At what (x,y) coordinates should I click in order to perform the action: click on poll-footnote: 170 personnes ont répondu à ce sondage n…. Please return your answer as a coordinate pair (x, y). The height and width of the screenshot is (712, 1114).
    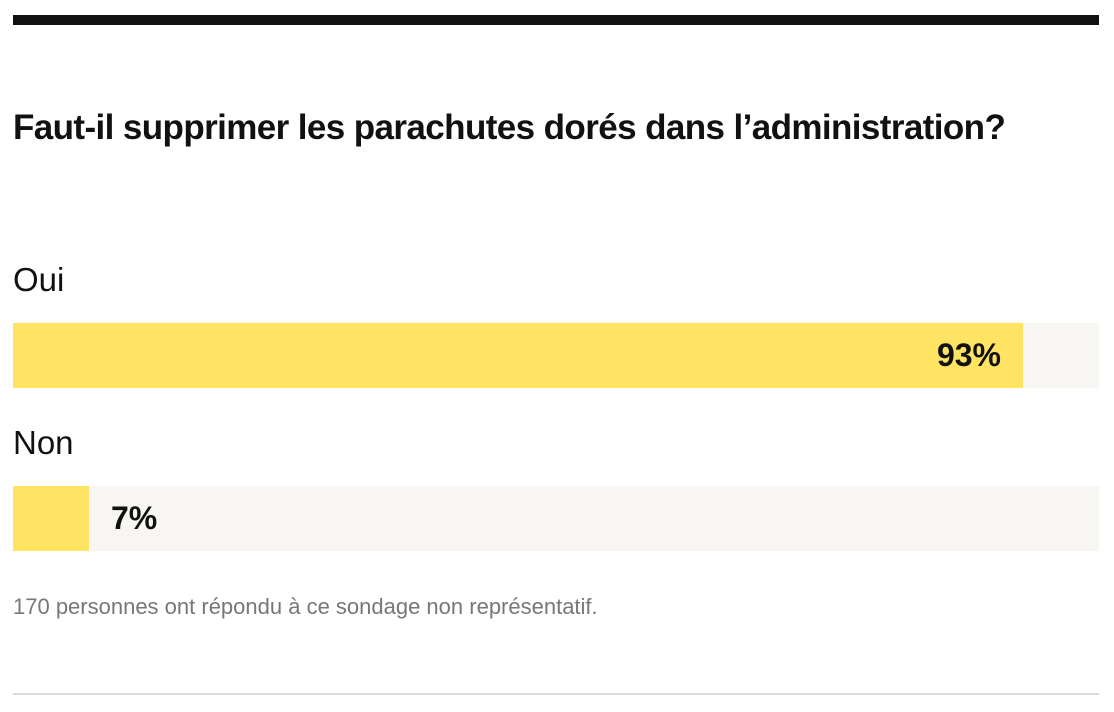
    Looking at the image, I should click on (305, 606).